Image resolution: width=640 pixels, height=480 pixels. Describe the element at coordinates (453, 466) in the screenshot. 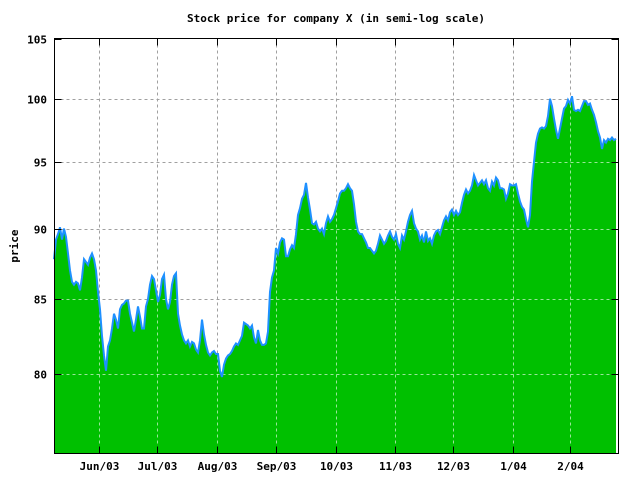

I see `x-tick-label: 12/03` at that location.